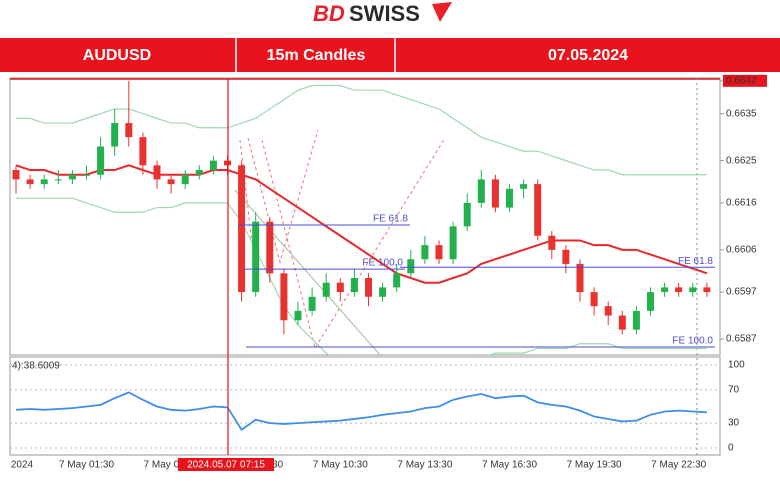  What do you see at coordinates (731, 448) in the screenshot?
I see `y-tick-label: 0` at bounding box center [731, 448].